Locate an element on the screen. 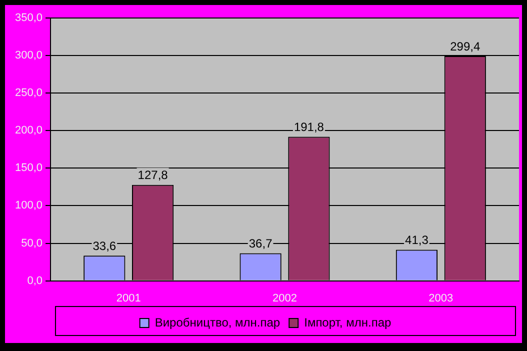 This screenshot has height=351, width=527. data-label: 36,7 is located at coordinates (260, 243).